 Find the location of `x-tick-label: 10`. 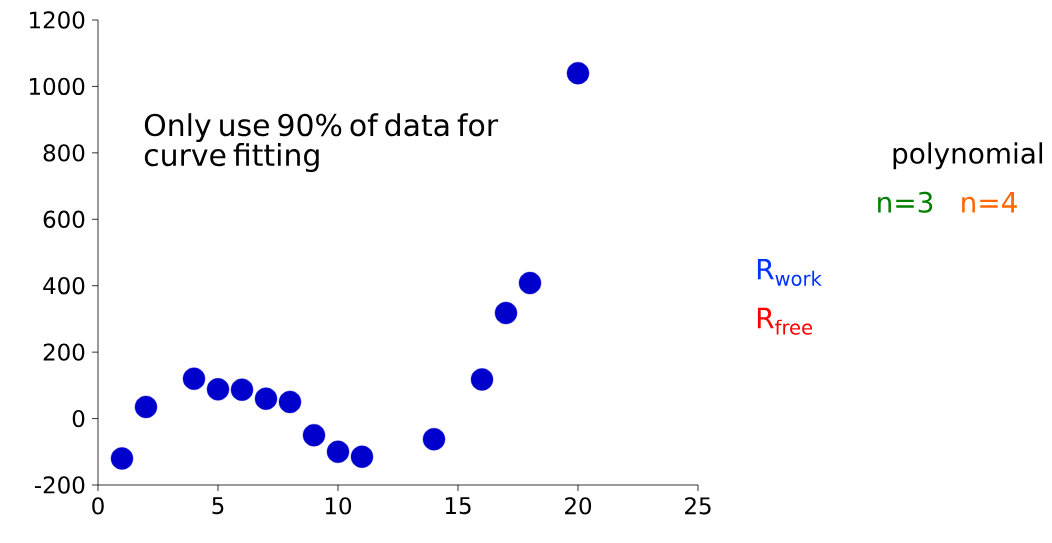

x-tick-label: 10 is located at coordinates (338, 506).